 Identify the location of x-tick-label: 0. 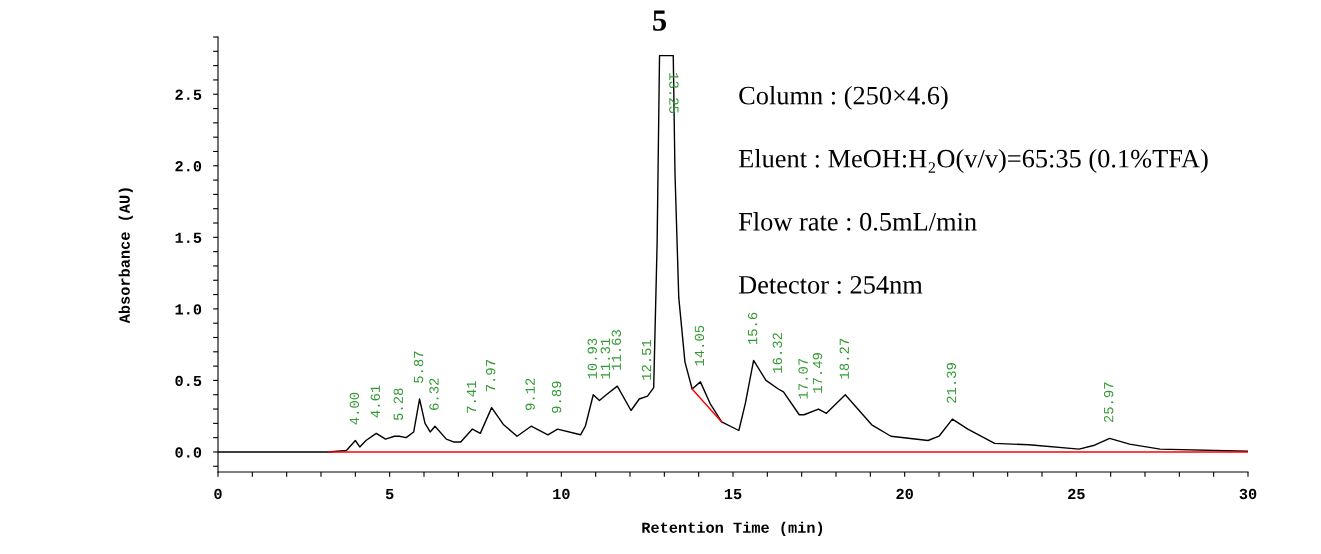
(218, 494).